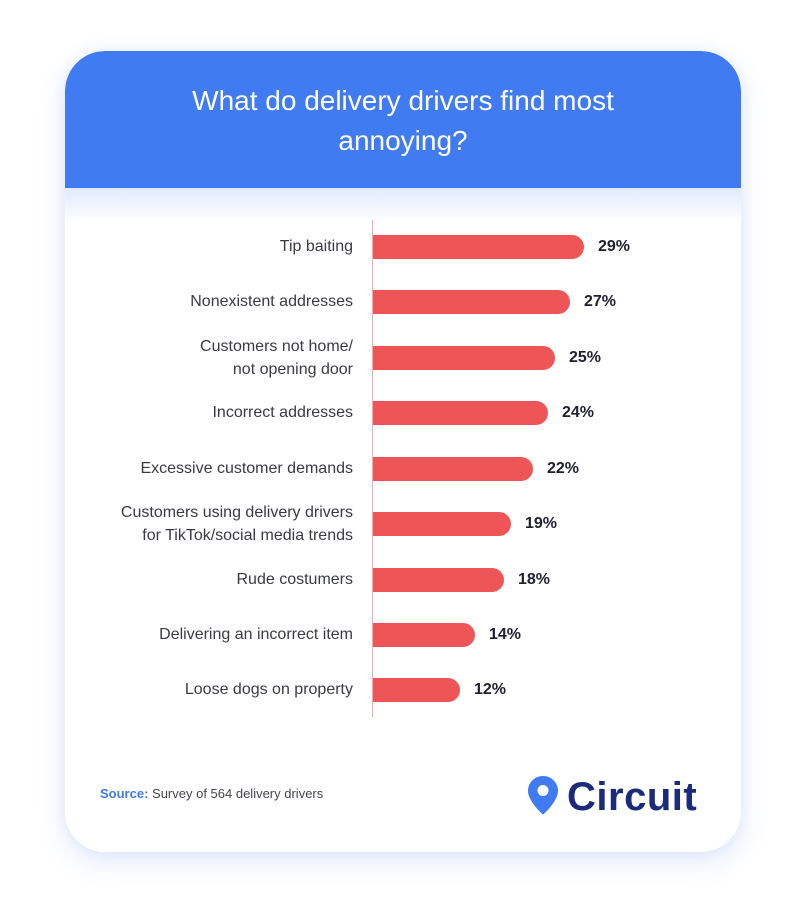  I want to click on bar-row: Customers not home/not opening door 25%, so click(403, 358).